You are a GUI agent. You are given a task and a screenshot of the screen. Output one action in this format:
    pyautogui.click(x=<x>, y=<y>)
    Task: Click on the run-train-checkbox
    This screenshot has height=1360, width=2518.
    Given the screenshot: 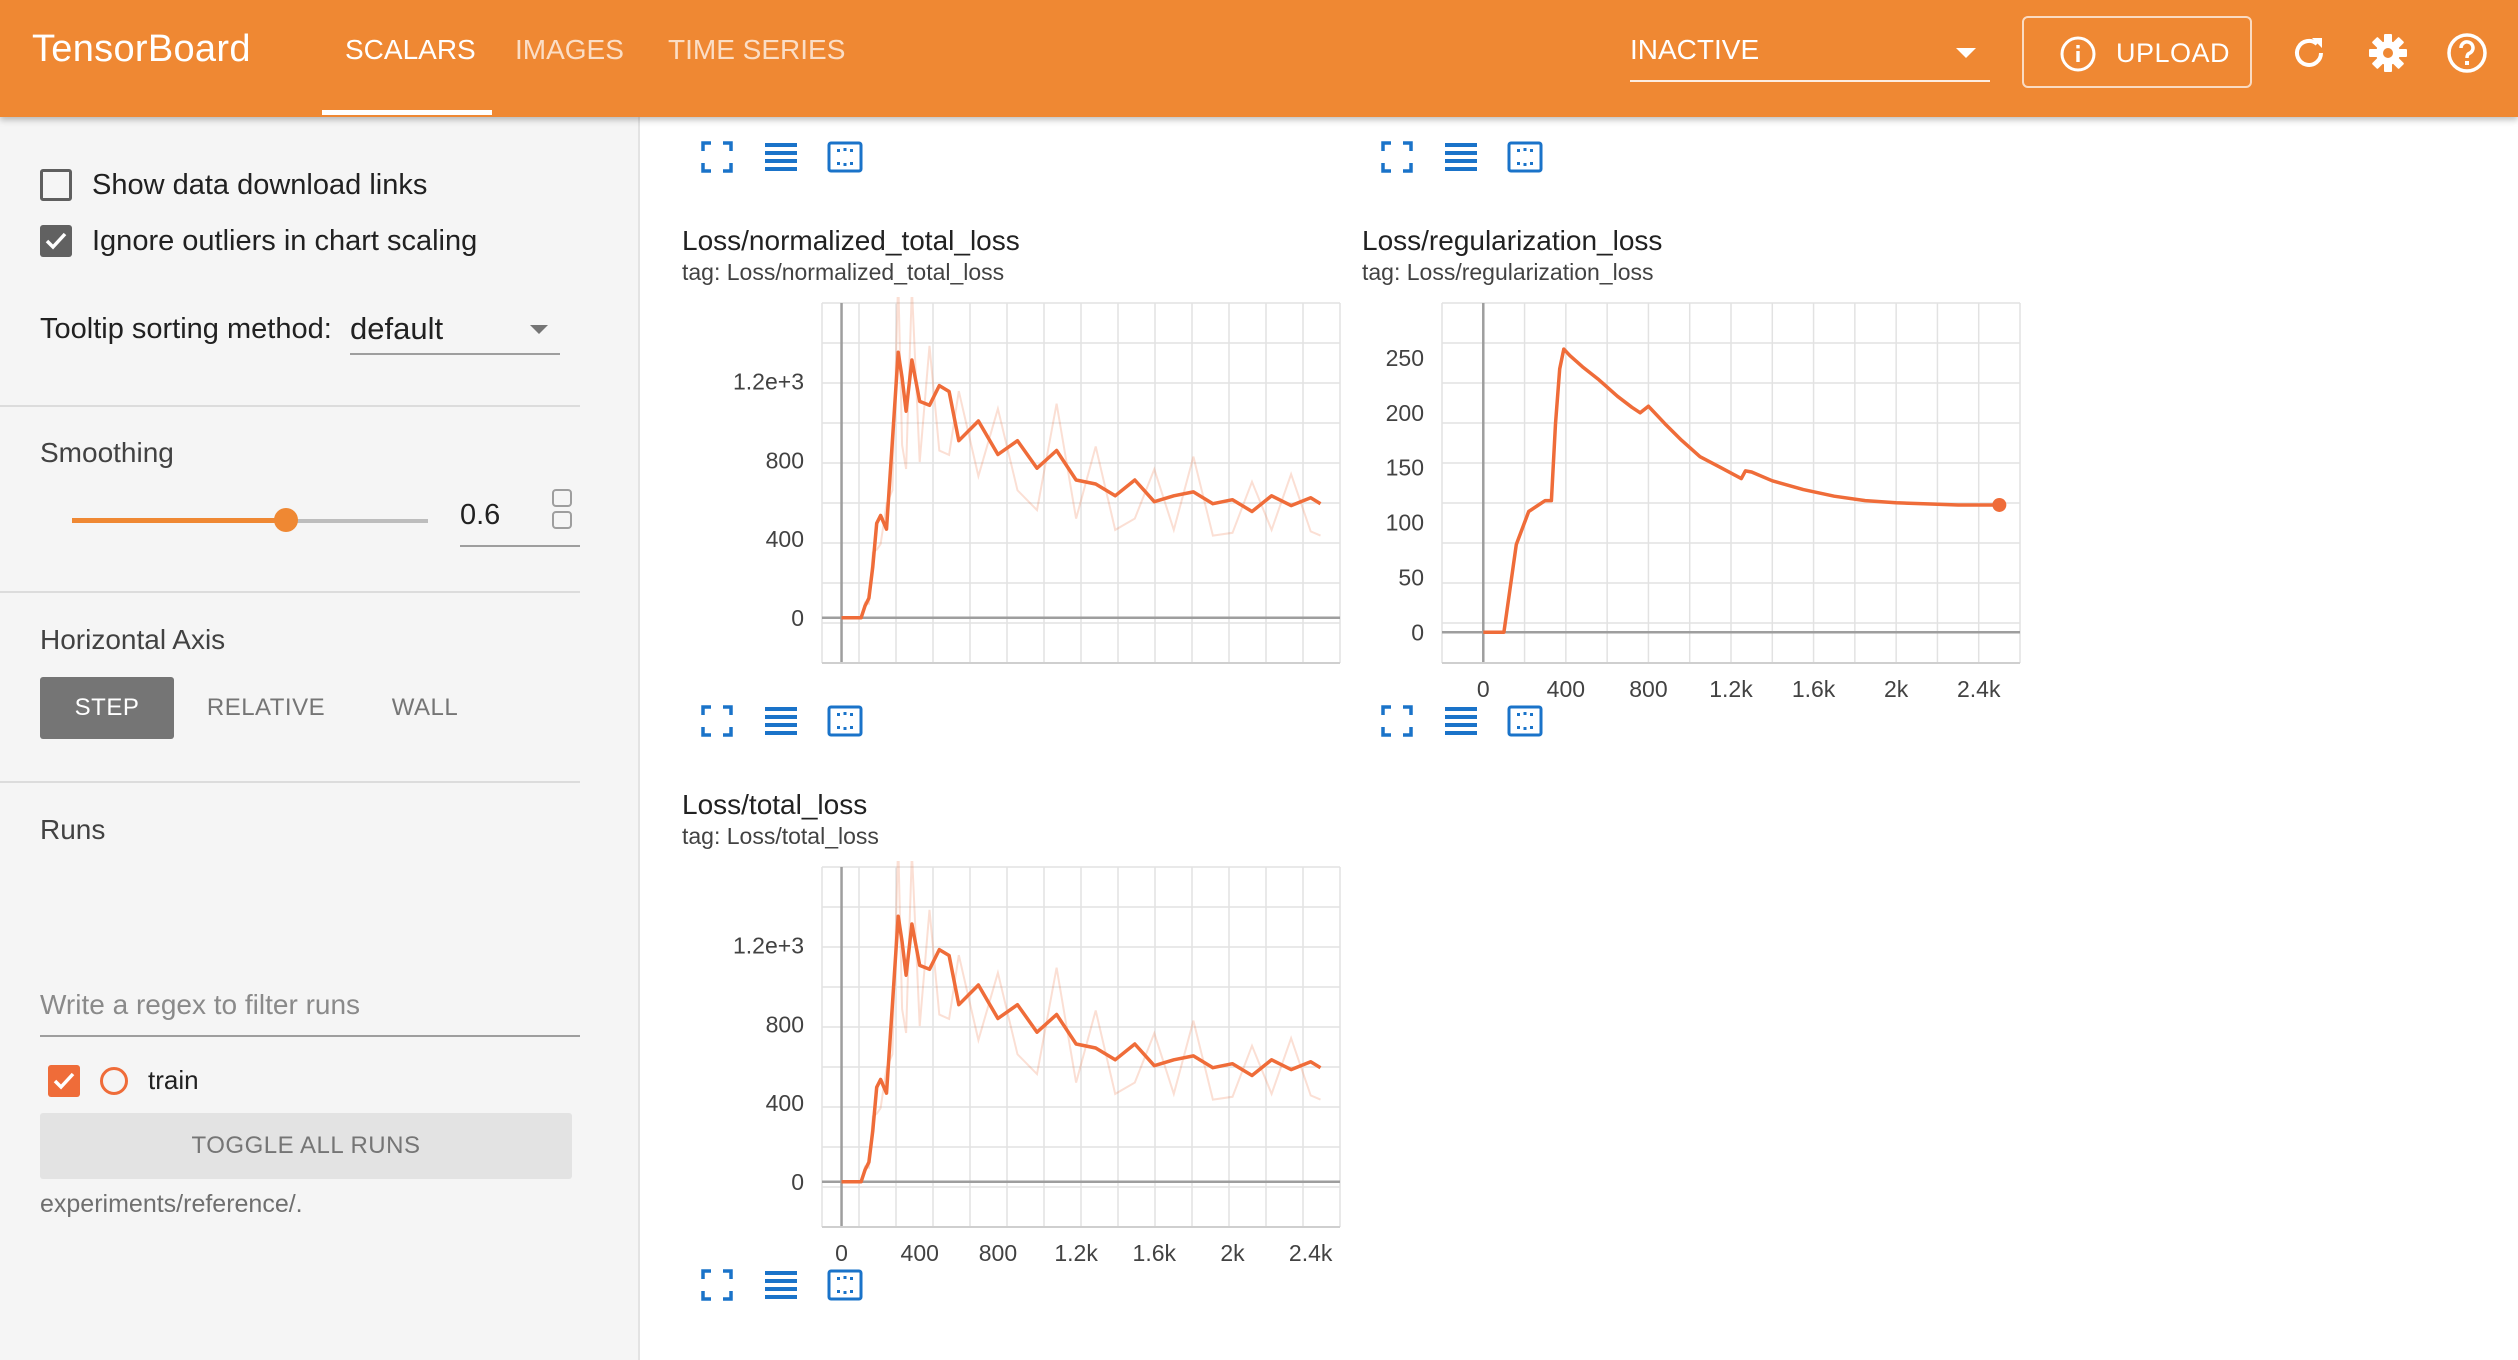 What is the action you would take?
    pyautogui.click(x=64, y=1081)
    